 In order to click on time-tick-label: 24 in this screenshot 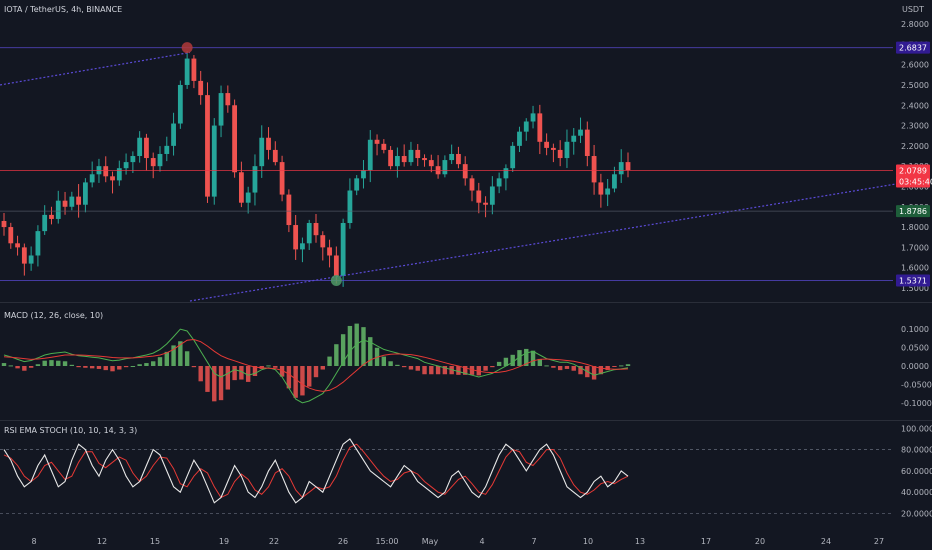, I will do `click(826, 541)`.